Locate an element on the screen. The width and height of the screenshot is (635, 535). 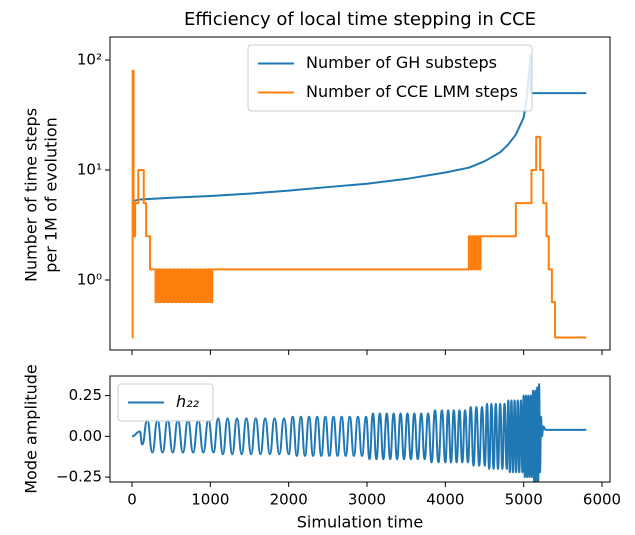
legend-label: Number of GH substeps is located at coordinates (401, 62).